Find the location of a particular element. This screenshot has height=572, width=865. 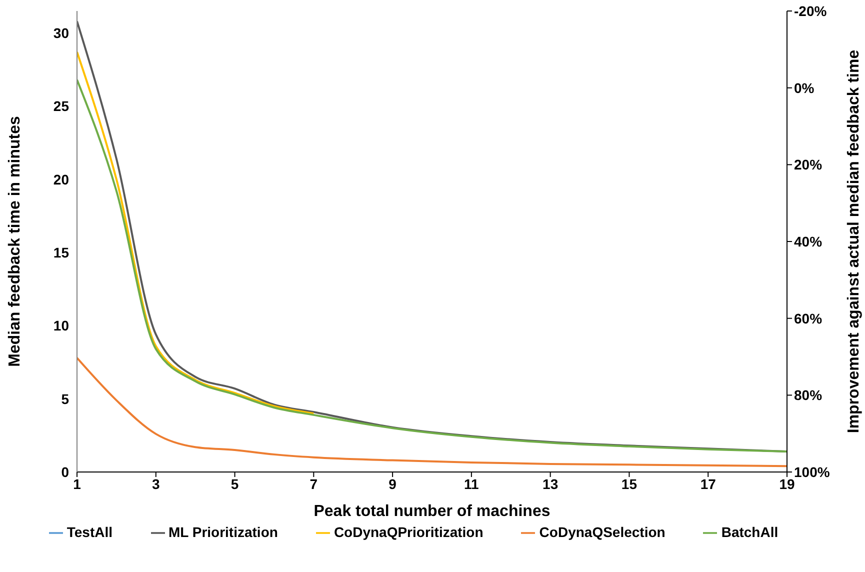

x-tick-label: 15 is located at coordinates (629, 484).